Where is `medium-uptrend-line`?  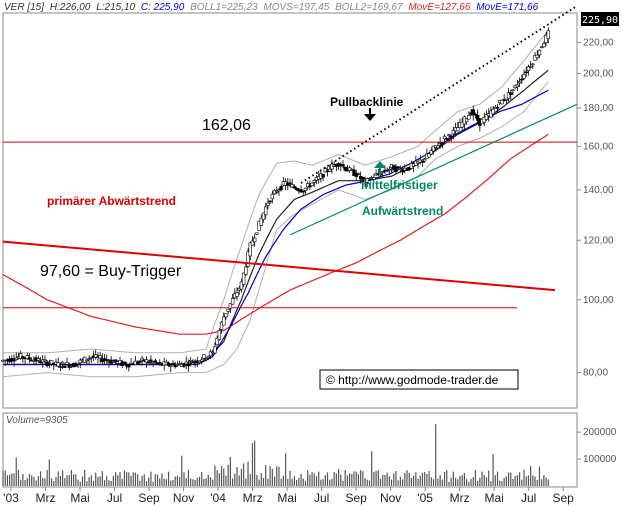 medium-uptrend-line is located at coordinates (433, 169).